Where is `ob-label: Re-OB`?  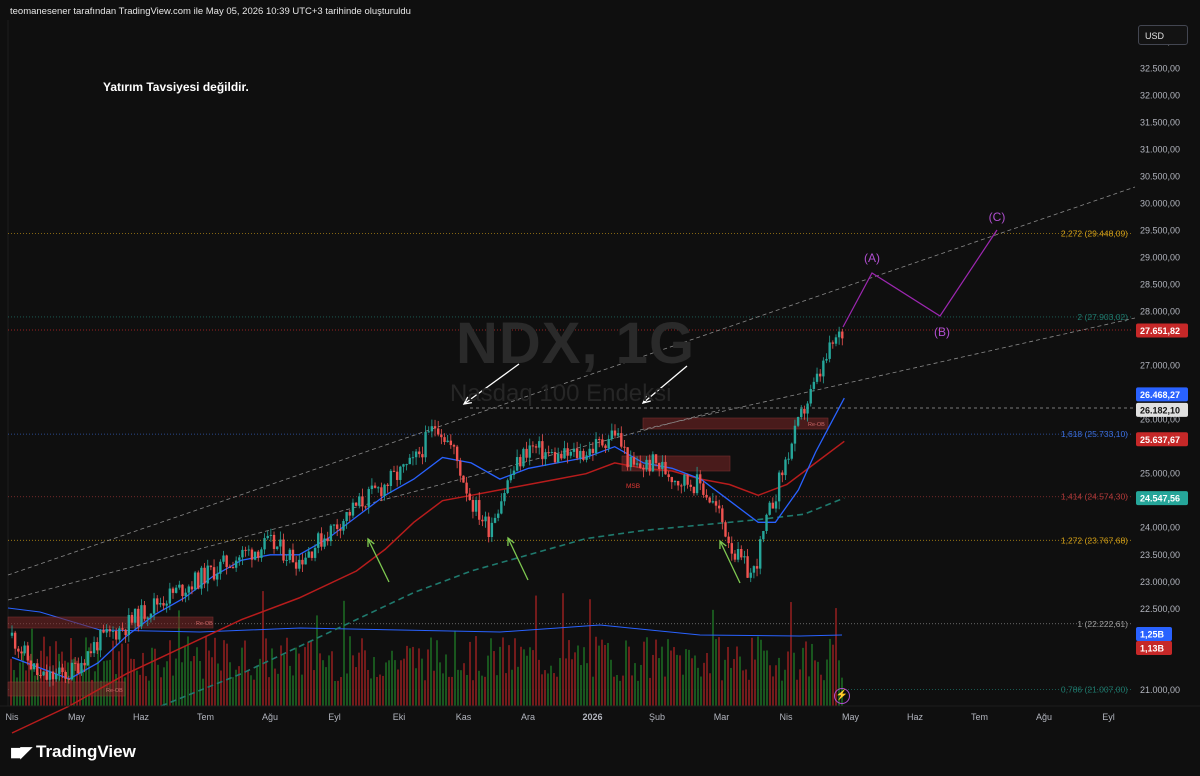
ob-label: Re-OB is located at coordinates (816, 425).